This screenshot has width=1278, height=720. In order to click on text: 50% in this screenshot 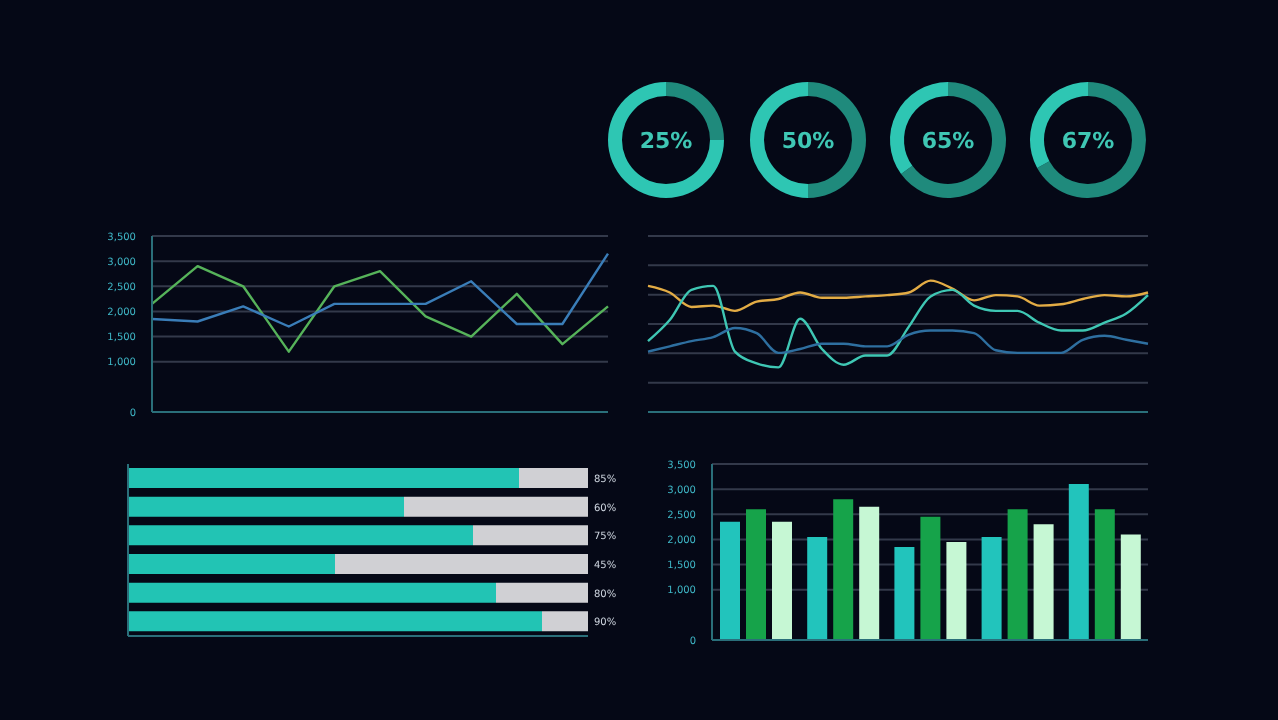, I will do `click(808, 140)`.